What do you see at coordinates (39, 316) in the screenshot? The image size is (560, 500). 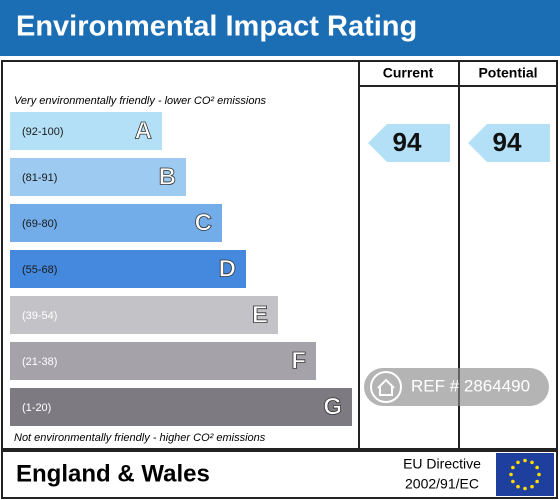 I see `band-range: (39-54)` at bounding box center [39, 316].